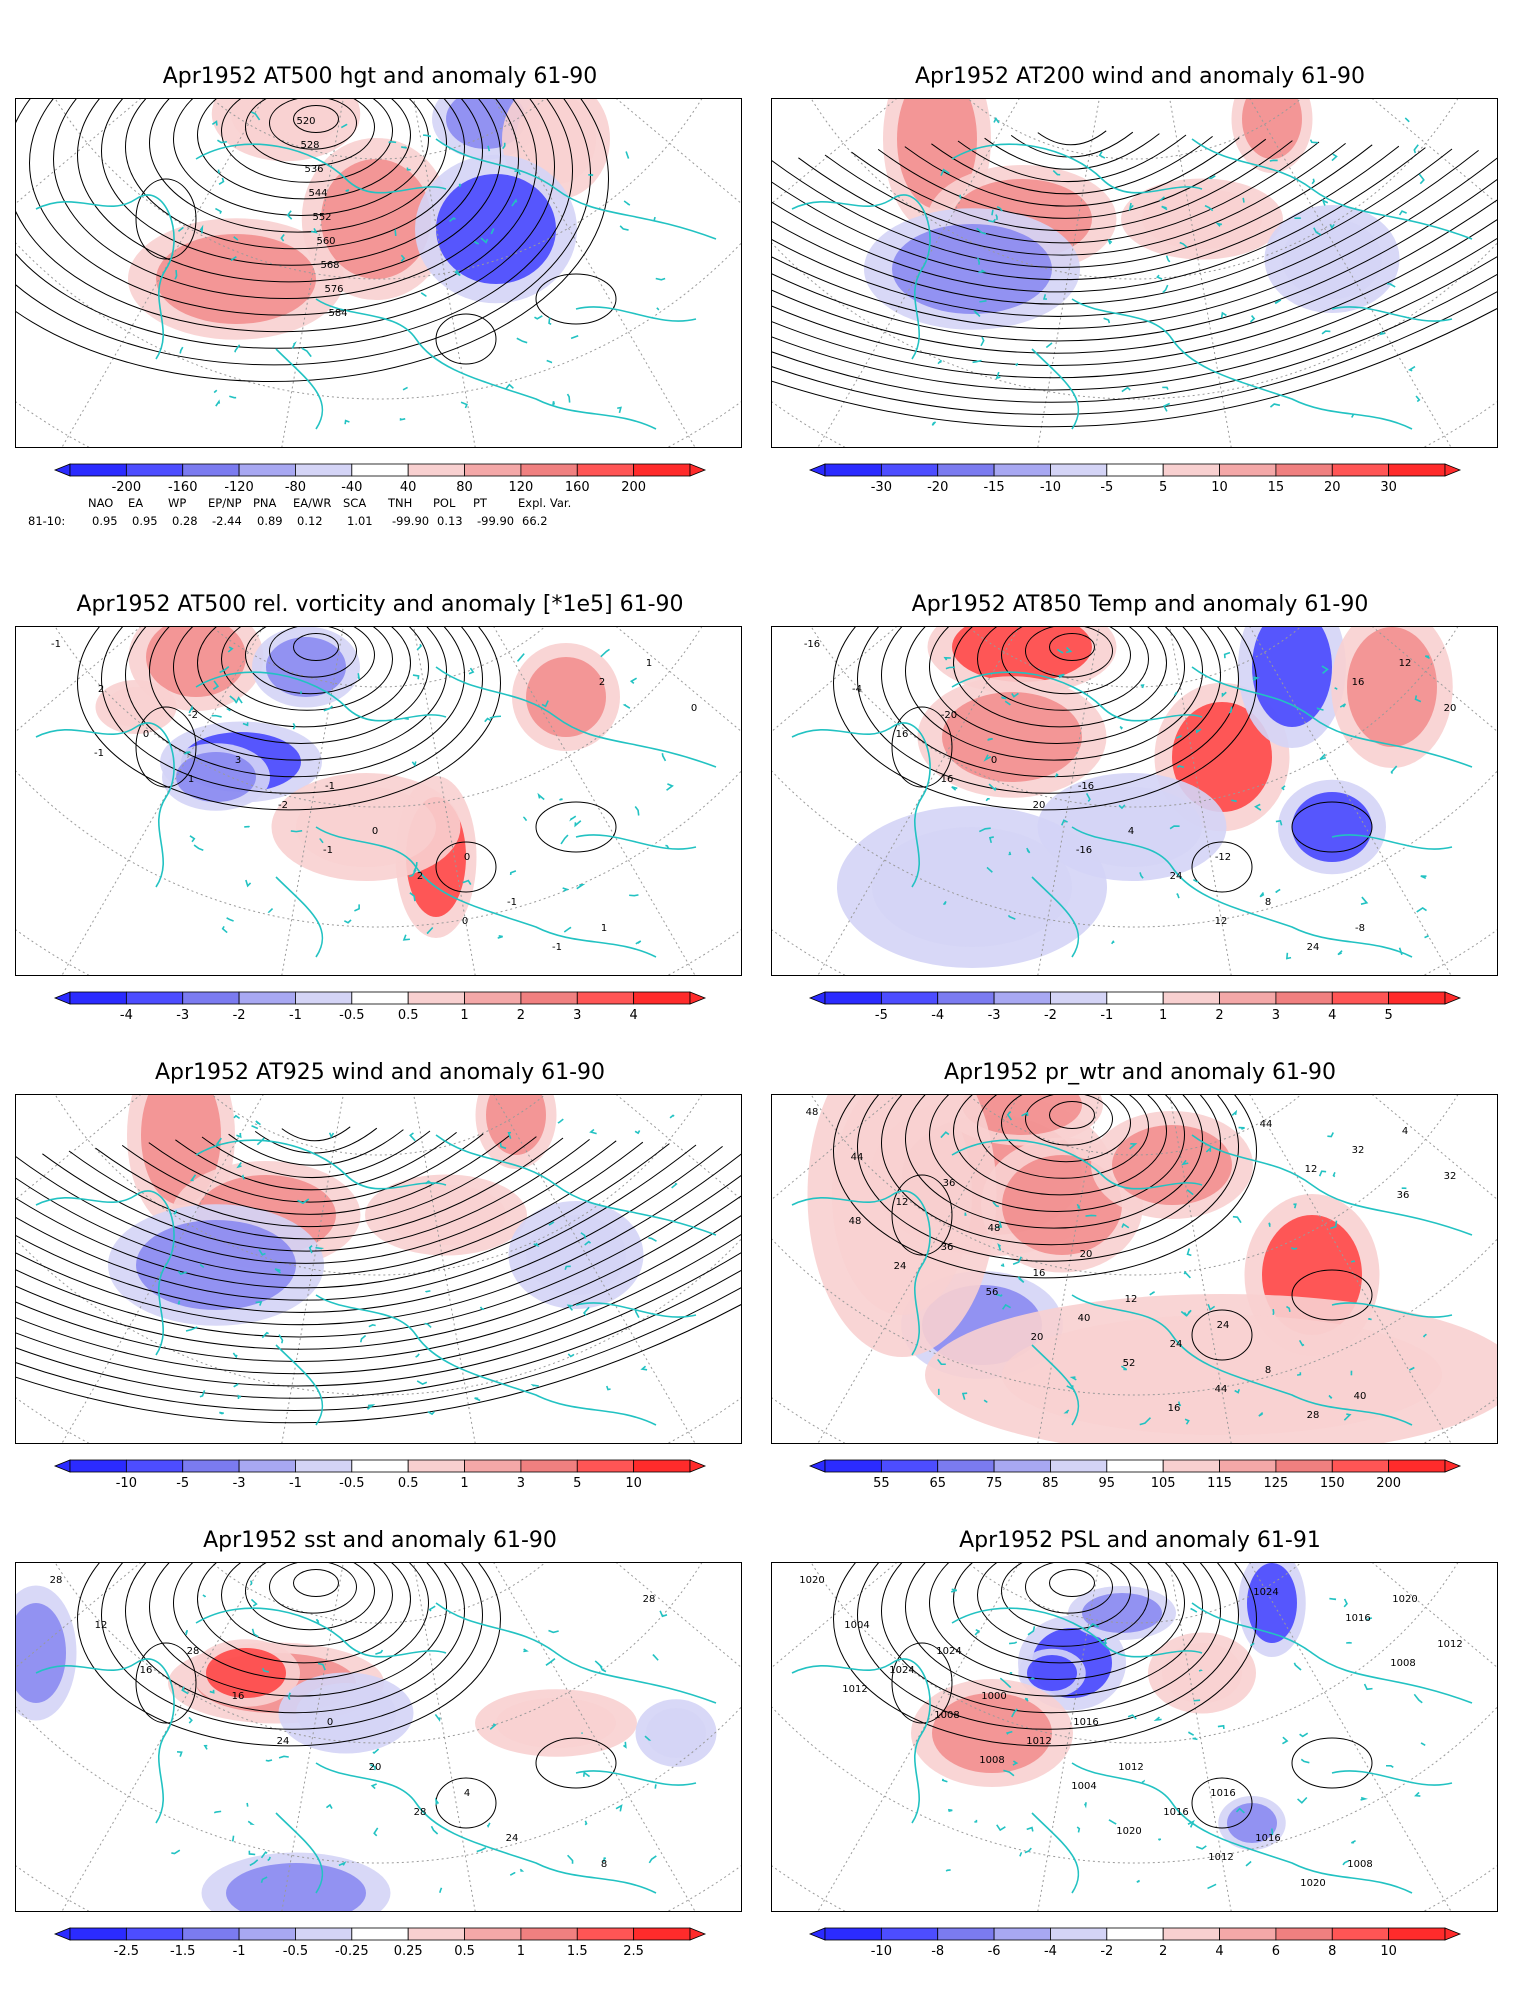  What do you see at coordinates (1084, 850) in the screenshot?
I see `contour-label: -16` at bounding box center [1084, 850].